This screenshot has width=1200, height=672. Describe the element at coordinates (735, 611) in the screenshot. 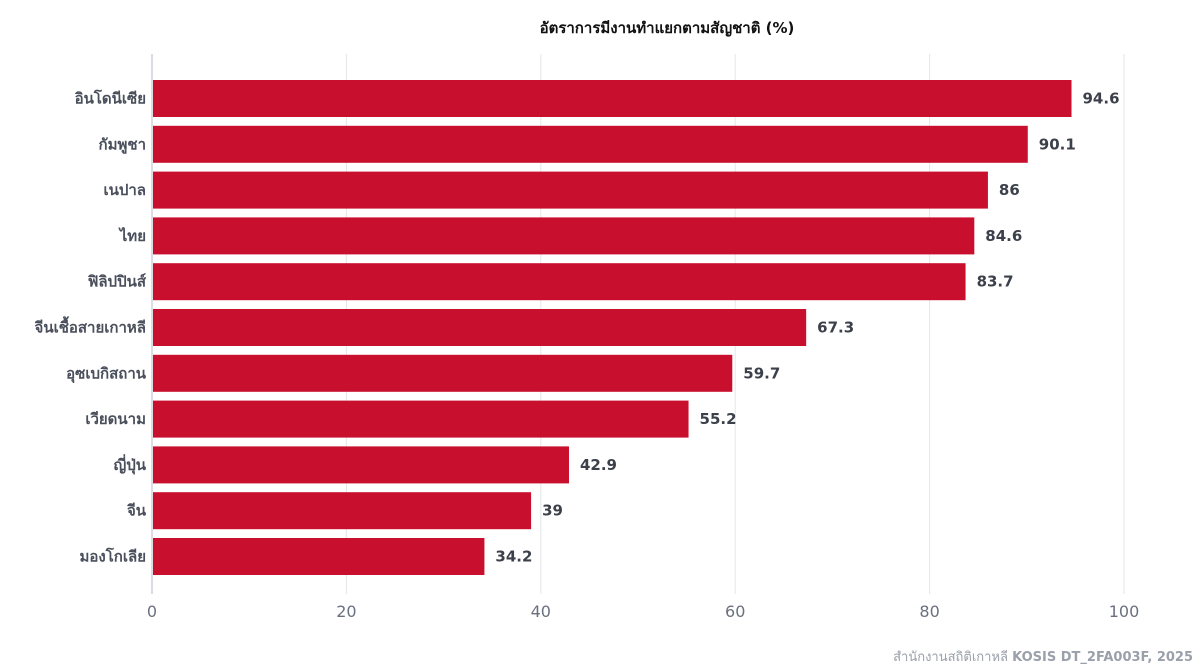

I see `x-tick-label-60: 60` at that location.